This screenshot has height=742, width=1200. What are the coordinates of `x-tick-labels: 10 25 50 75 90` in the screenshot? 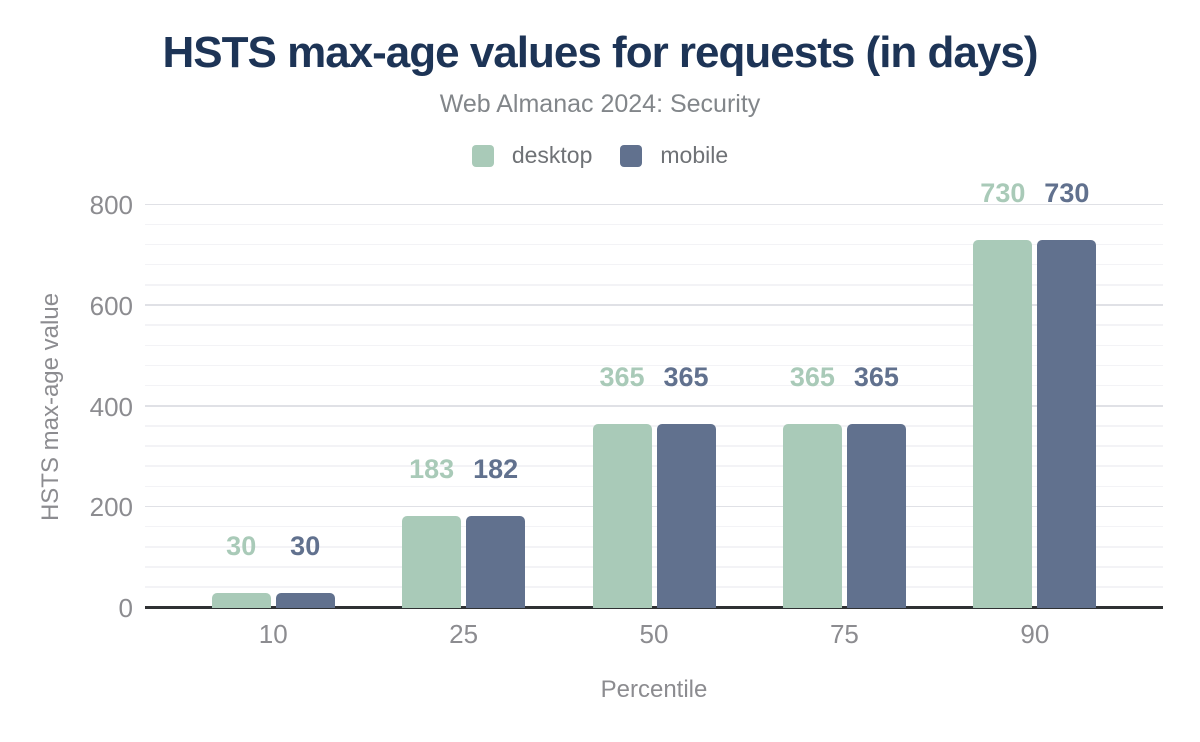 It's located at (654, 634).